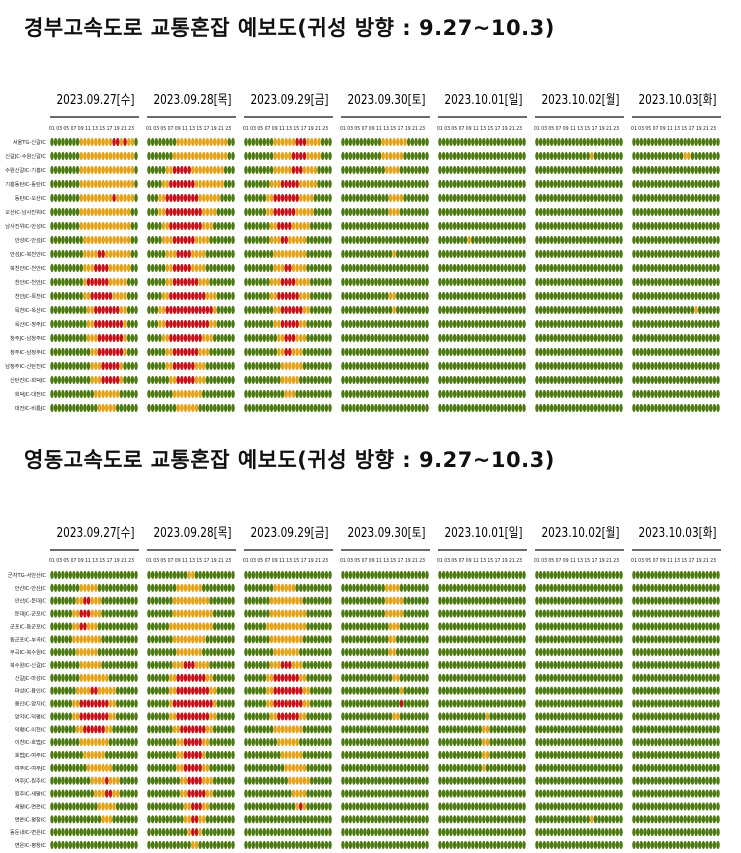 This screenshot has width=741, height=853. I want to click on segment-label: 면온IC-평창IC, so click(31, 845).